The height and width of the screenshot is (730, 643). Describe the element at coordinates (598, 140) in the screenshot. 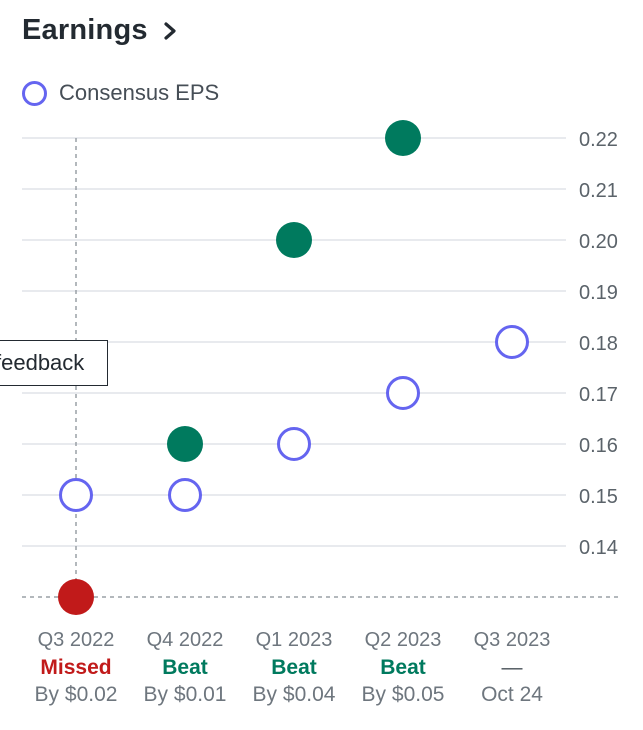

I see `y-tick-label: 0.22` at that location.